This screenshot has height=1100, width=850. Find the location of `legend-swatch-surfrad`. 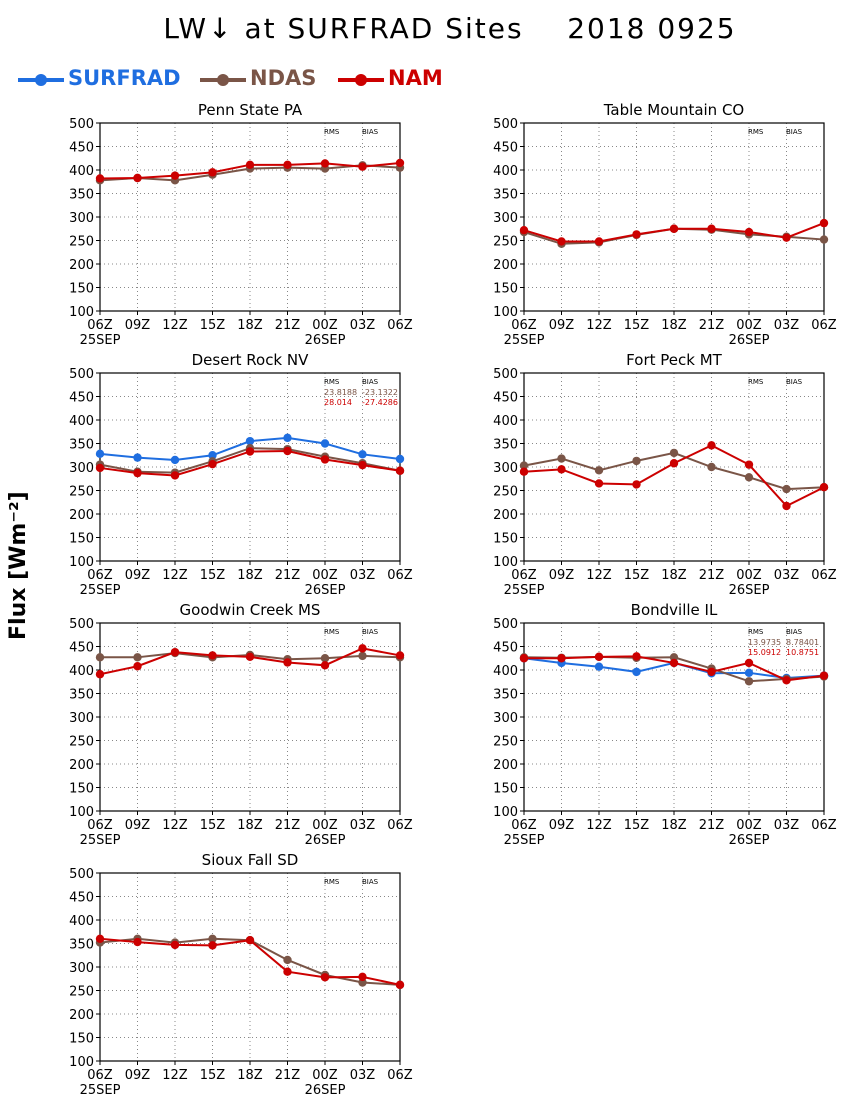

legend-swatch-surfrad is located at coordinates (41, 80).